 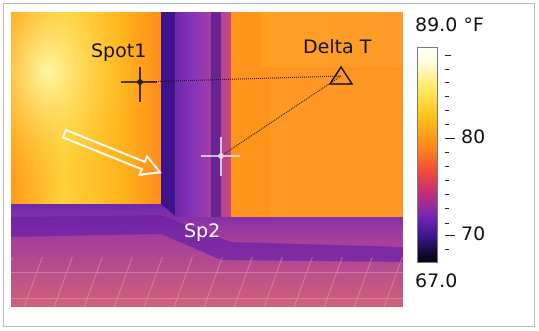 What do you see at coordinates (337, 47) in the screenshot?
I see `delta-t-label: Delta T` at bounding box center [337, 47].